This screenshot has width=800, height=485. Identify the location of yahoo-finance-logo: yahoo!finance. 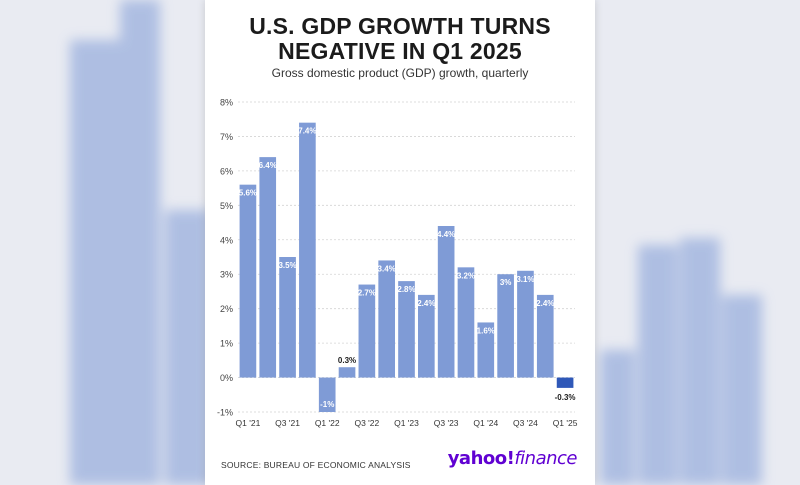
(512, 458).